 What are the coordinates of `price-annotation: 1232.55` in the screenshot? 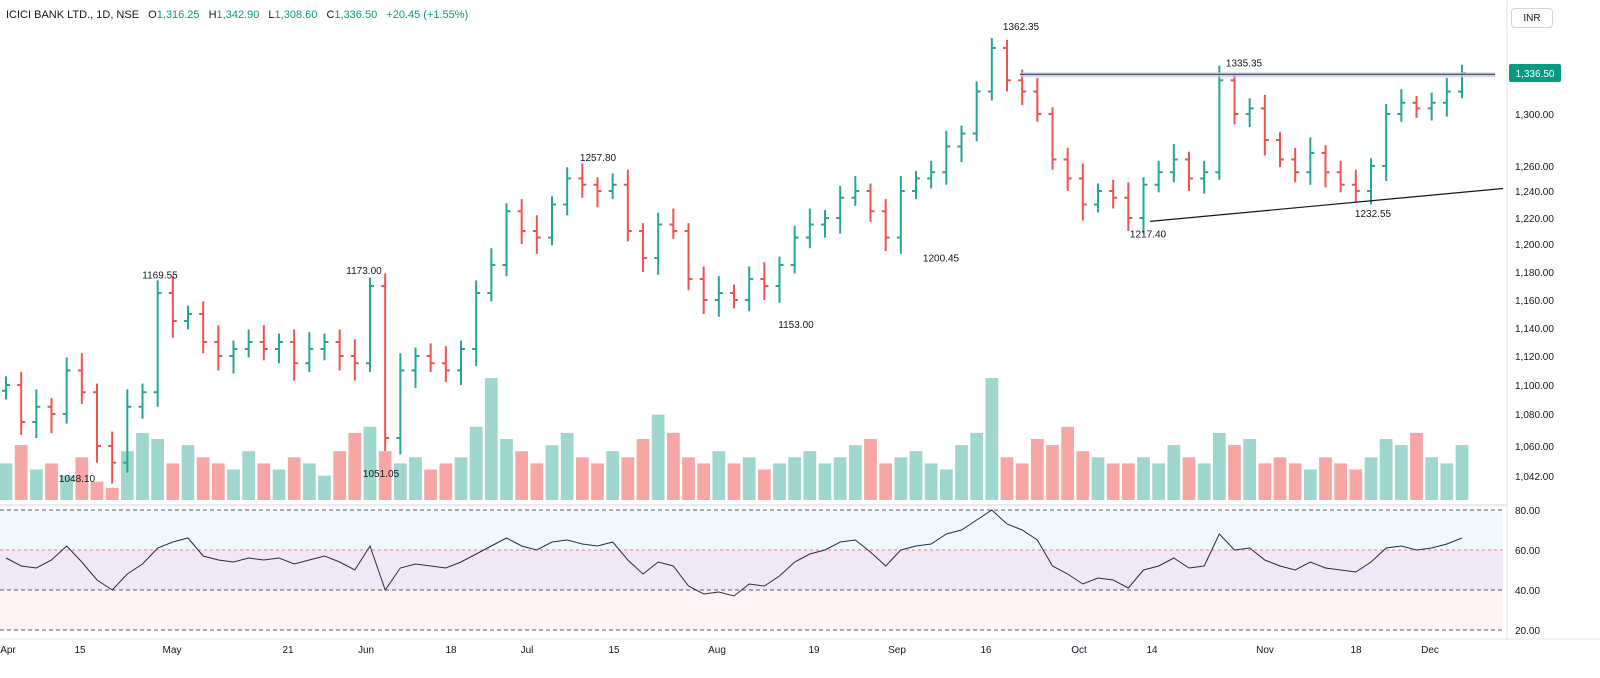 It's located at (1373, 214).